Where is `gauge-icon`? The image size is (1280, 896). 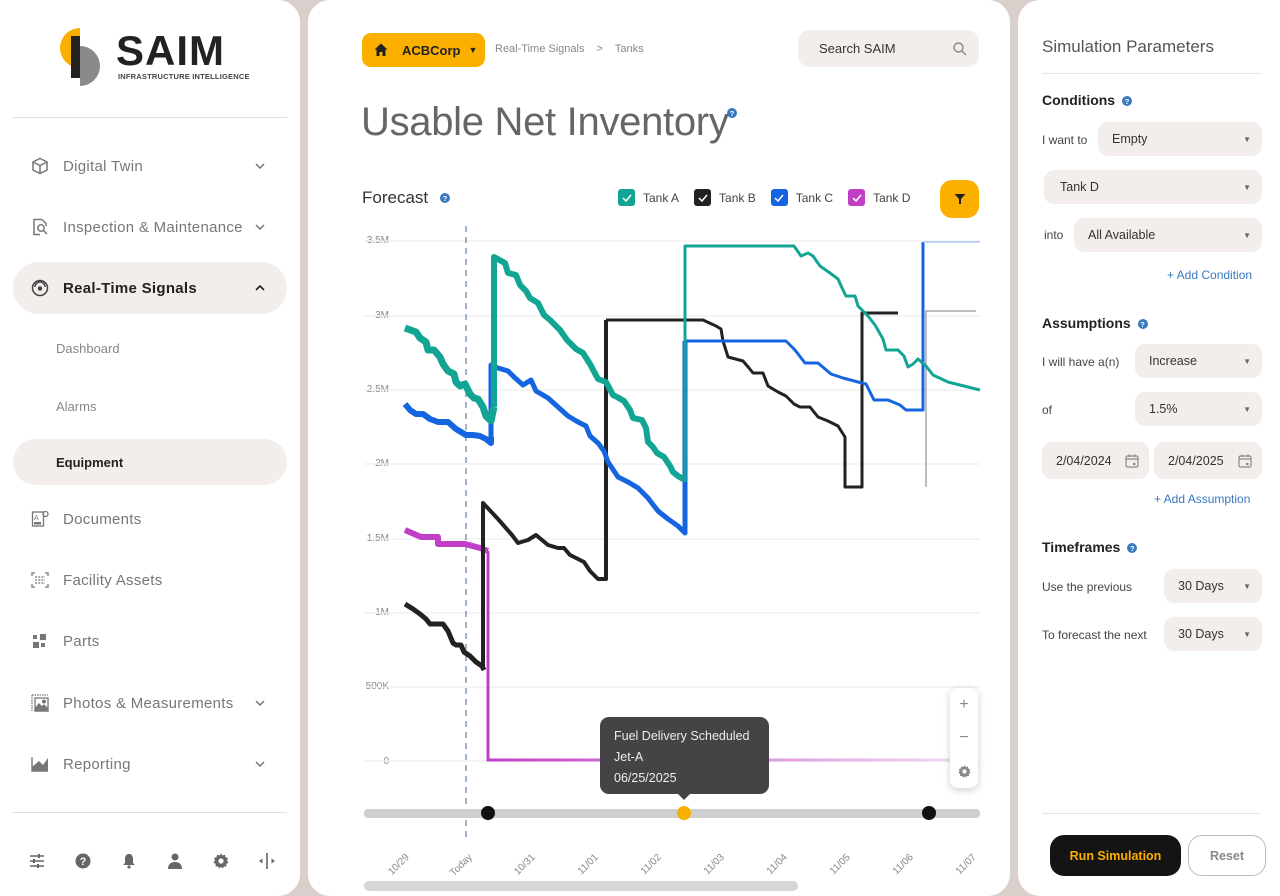 gauge-icon is located at coordinates (40, 288).